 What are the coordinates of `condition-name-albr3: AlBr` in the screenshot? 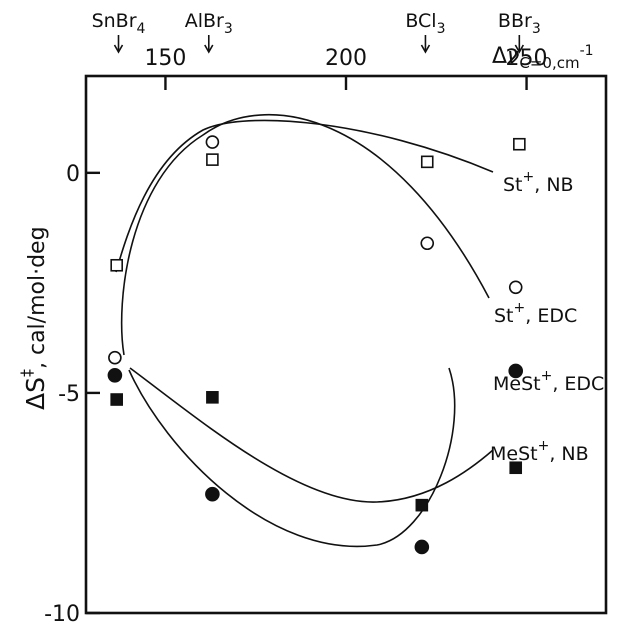 It's located at (204, 21).